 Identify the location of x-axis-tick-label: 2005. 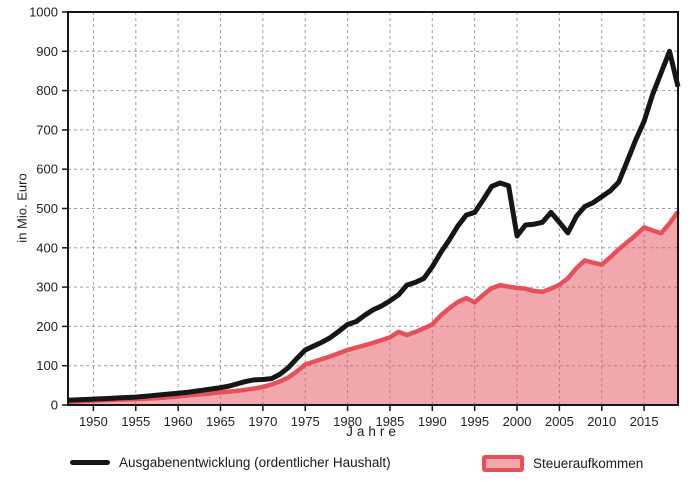
(559, 421).